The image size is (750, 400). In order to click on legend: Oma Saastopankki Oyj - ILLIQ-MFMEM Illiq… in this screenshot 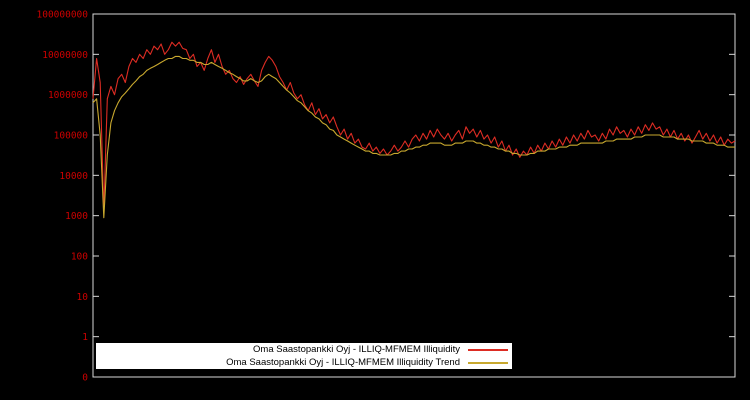, I will do `click(304, 356)`.